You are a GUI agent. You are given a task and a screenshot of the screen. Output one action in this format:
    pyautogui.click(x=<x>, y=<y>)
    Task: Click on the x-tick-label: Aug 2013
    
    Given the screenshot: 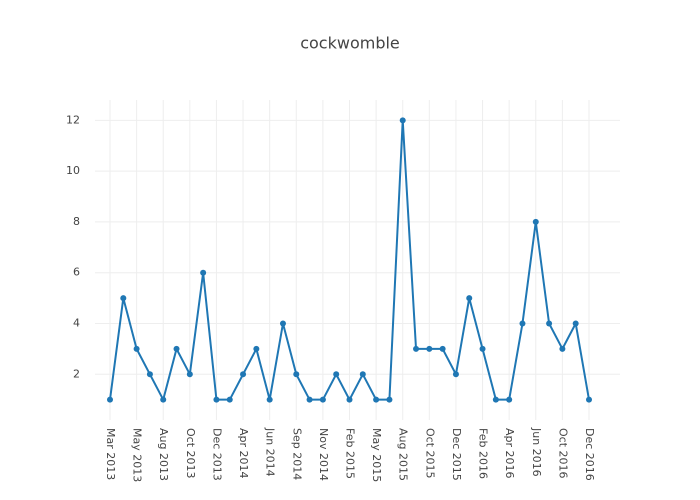 What is the action you would take?
    pyautogui.click(x=163, y=454)
    